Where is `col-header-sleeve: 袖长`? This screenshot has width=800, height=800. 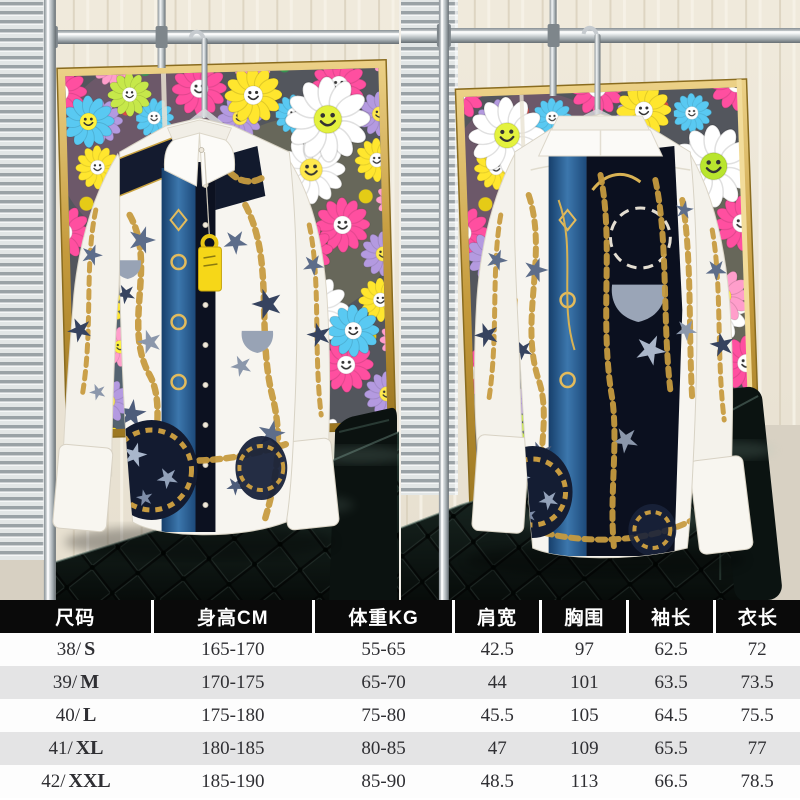 col-header-sleeve: 袖长 is located at coordinates (671, 616).